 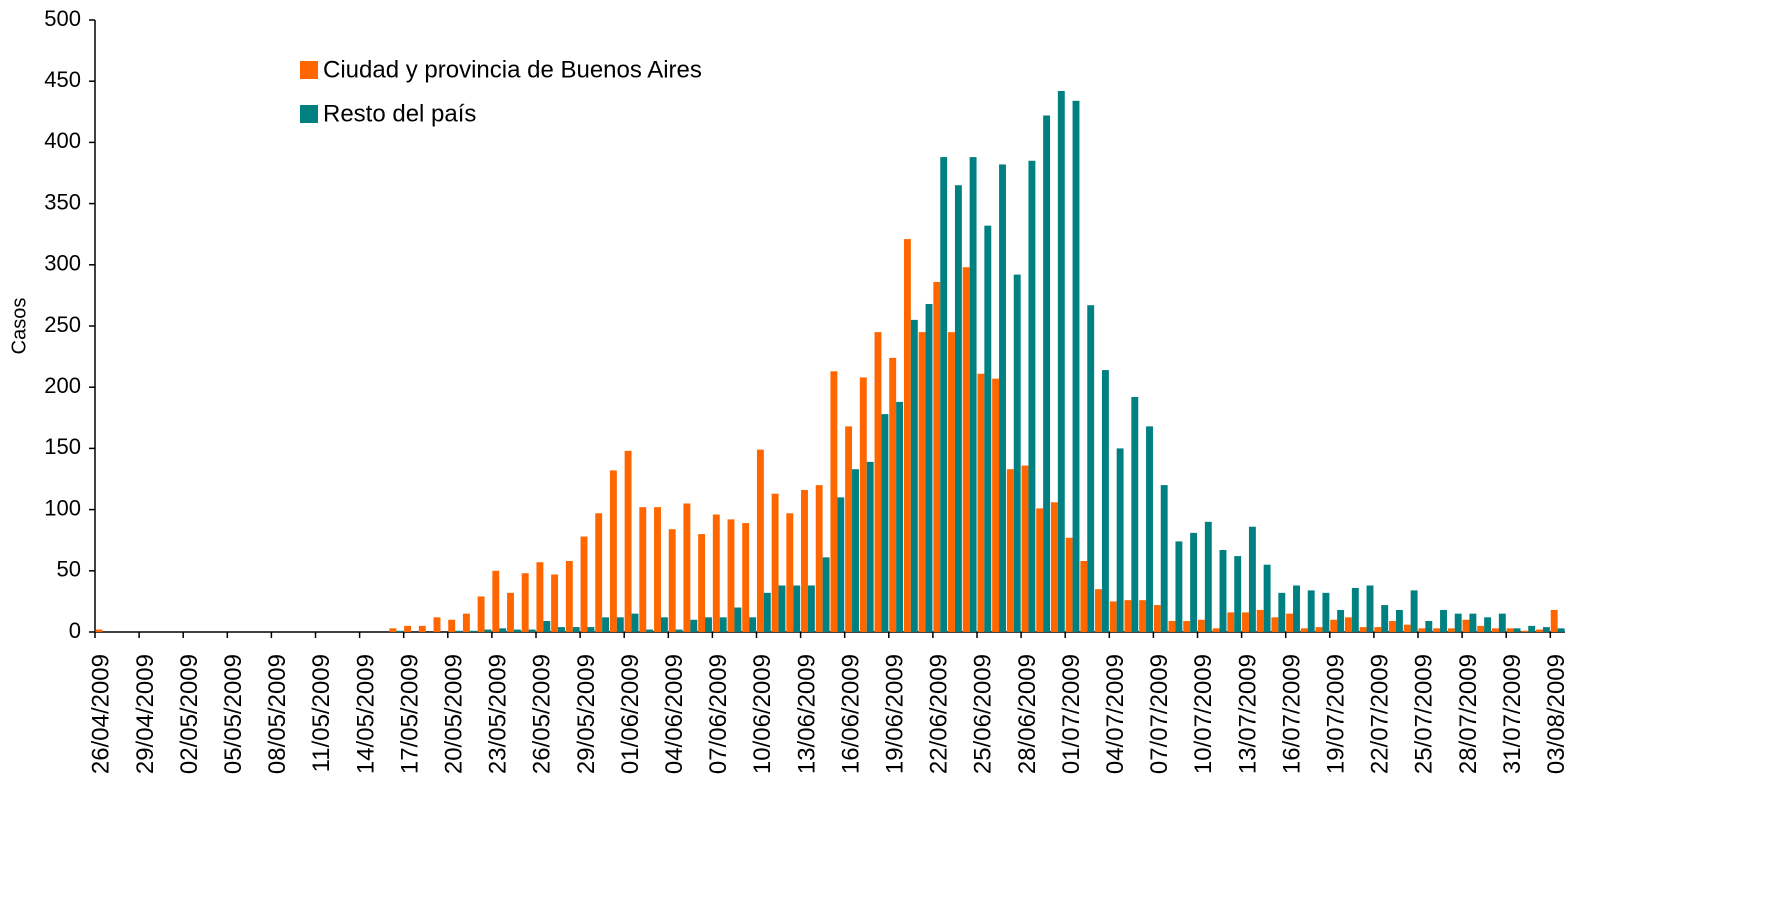 What do you see at coordinates (62, 201) in the screenshot?
I see `y-tick-label: 350` at bounding box center [62, 201].